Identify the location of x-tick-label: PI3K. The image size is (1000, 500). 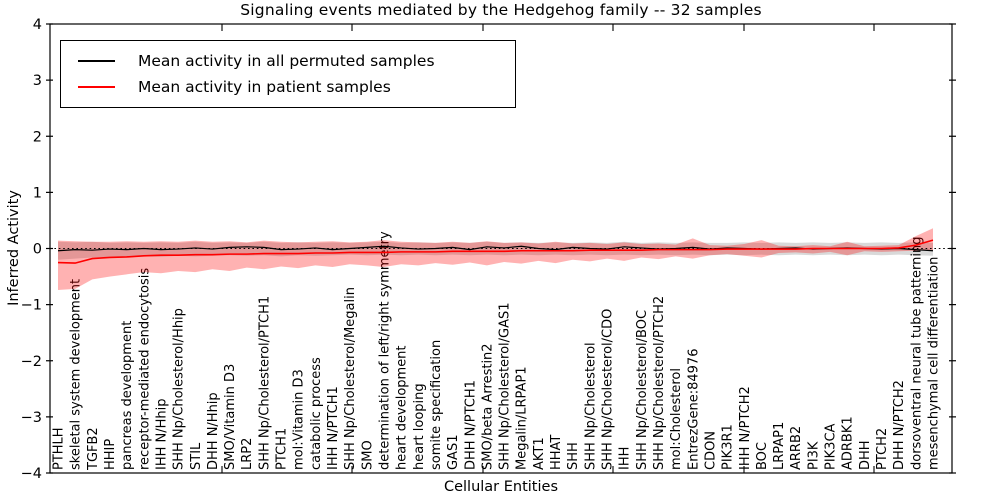
(813, 455).